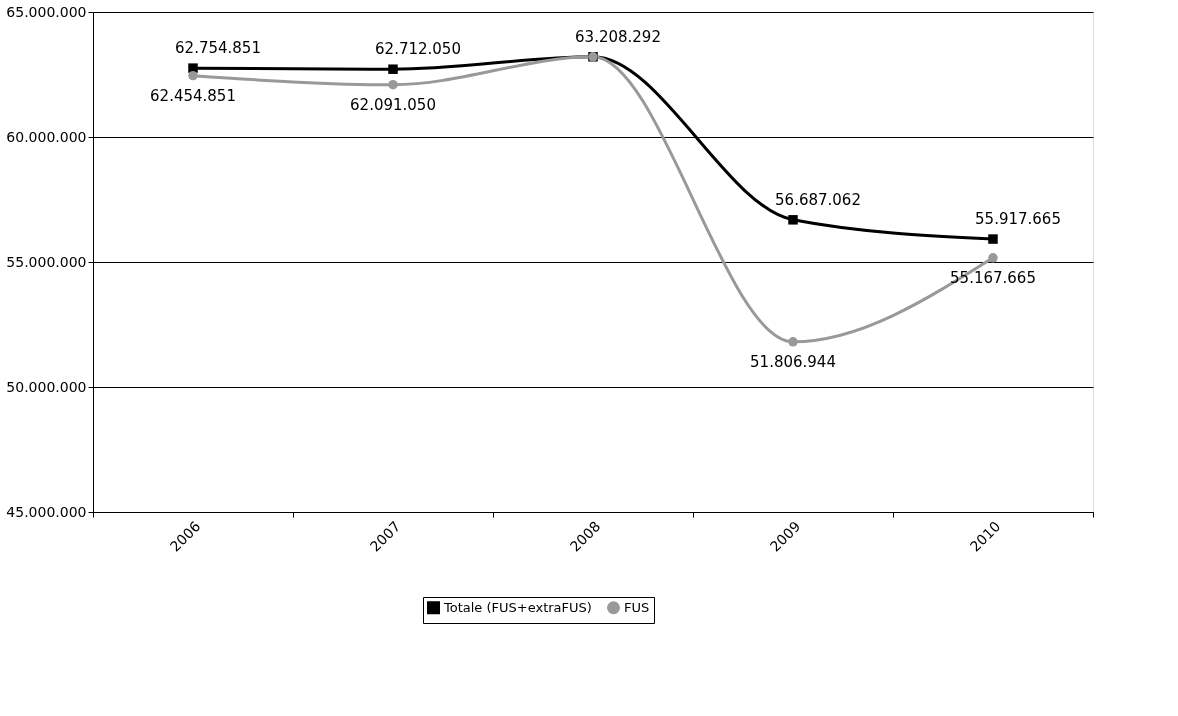 The image size is (1178, 716). Describe the element at coordinates (517, 607) in the screenshot. I see `legend-label: Totale (FUS+extraFUS)` at that location.